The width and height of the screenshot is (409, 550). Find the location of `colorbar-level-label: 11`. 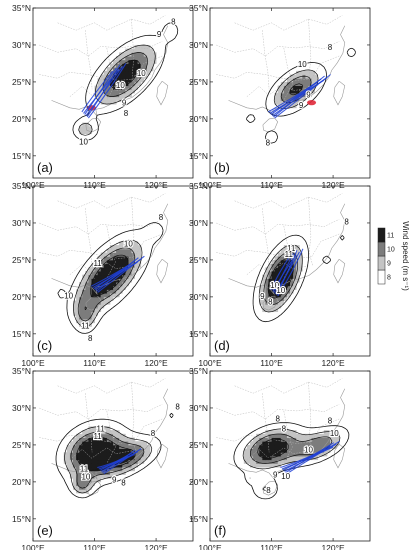

colorbar-level-label: 11 is located at coordinates (390, 236).